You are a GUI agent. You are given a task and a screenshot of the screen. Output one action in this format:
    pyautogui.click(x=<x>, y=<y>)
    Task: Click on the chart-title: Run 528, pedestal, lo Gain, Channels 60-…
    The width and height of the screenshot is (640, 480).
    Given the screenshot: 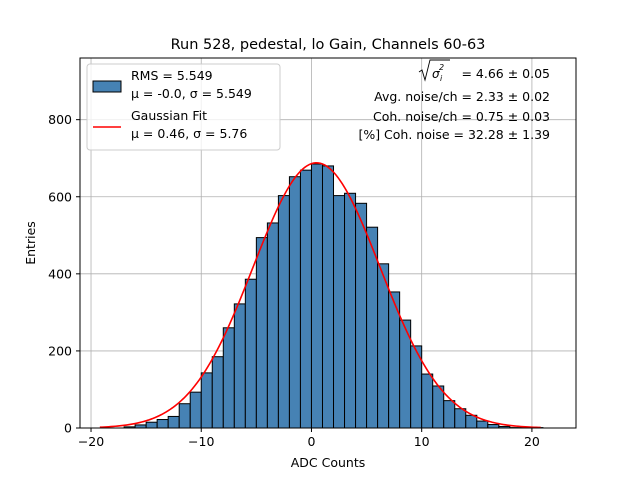 What is the action you would take?
    pyautogui.click(x=328, y=45)
    